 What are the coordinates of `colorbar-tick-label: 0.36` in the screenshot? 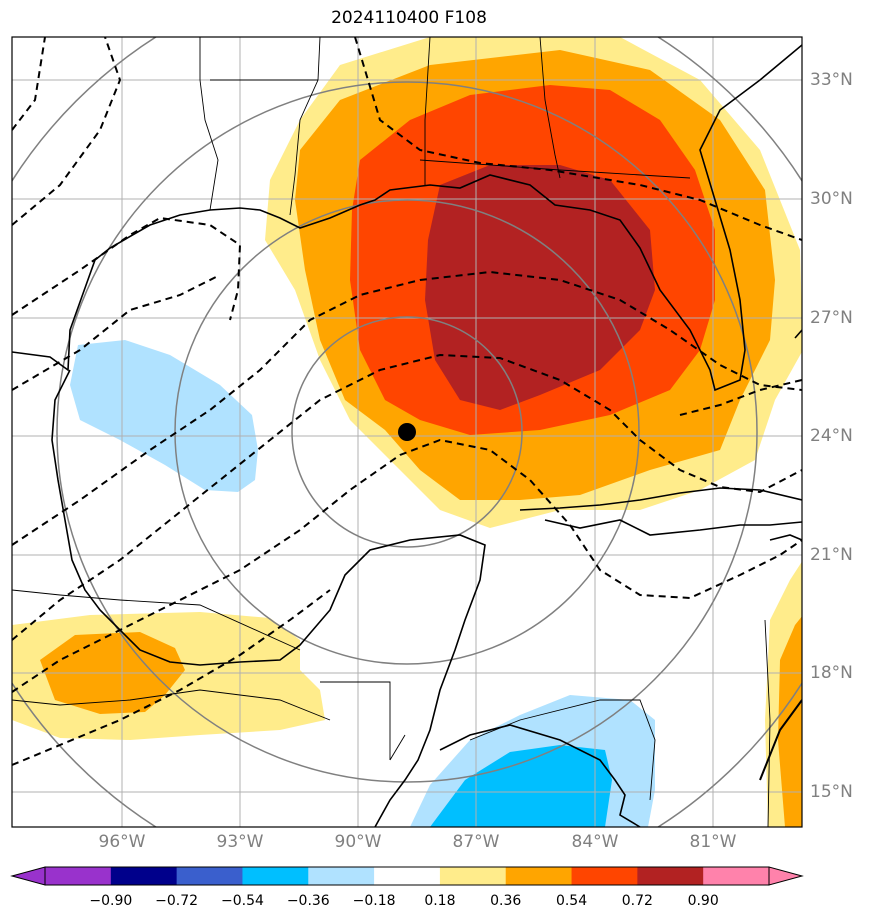 It's located at (506, 901).